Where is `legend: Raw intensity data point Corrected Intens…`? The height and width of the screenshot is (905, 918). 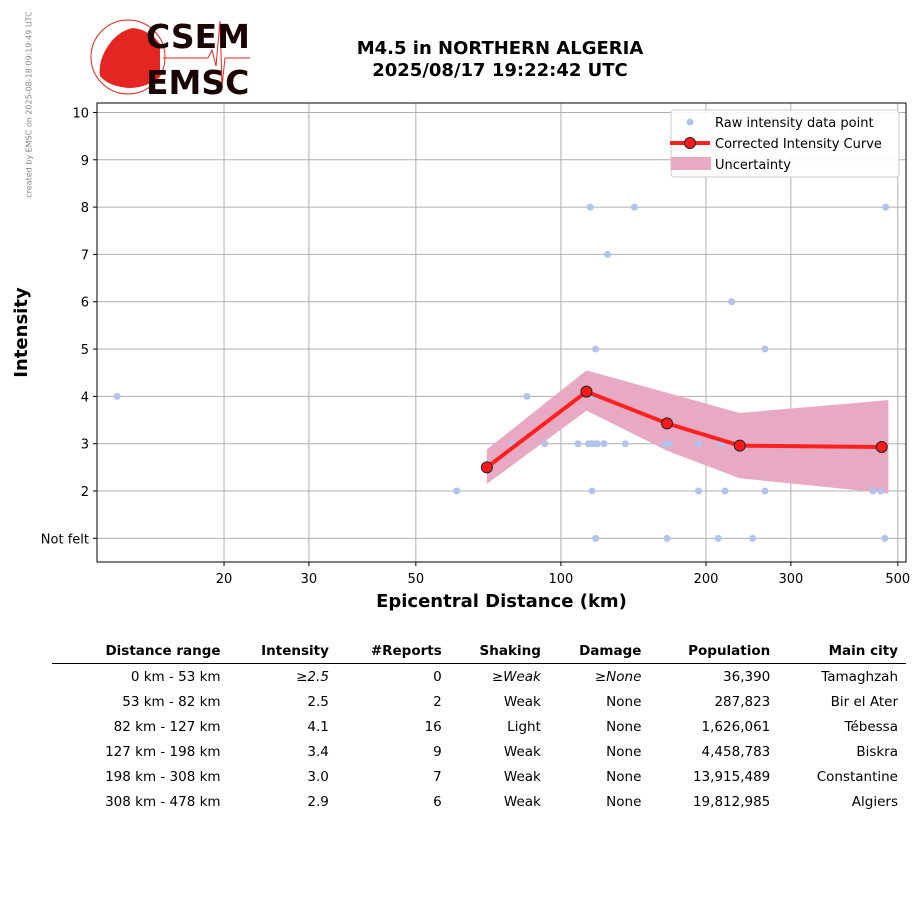
legend: Raw intensity data point Corrected Intens… is located at coordinates (785, 143).